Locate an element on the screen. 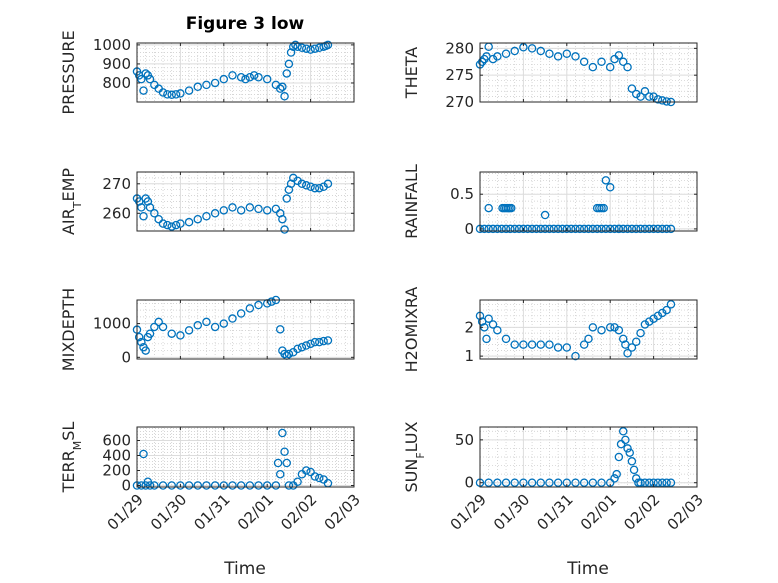  subplot-theta: 270 275 280 THETA is located at coordinates (550, 75).